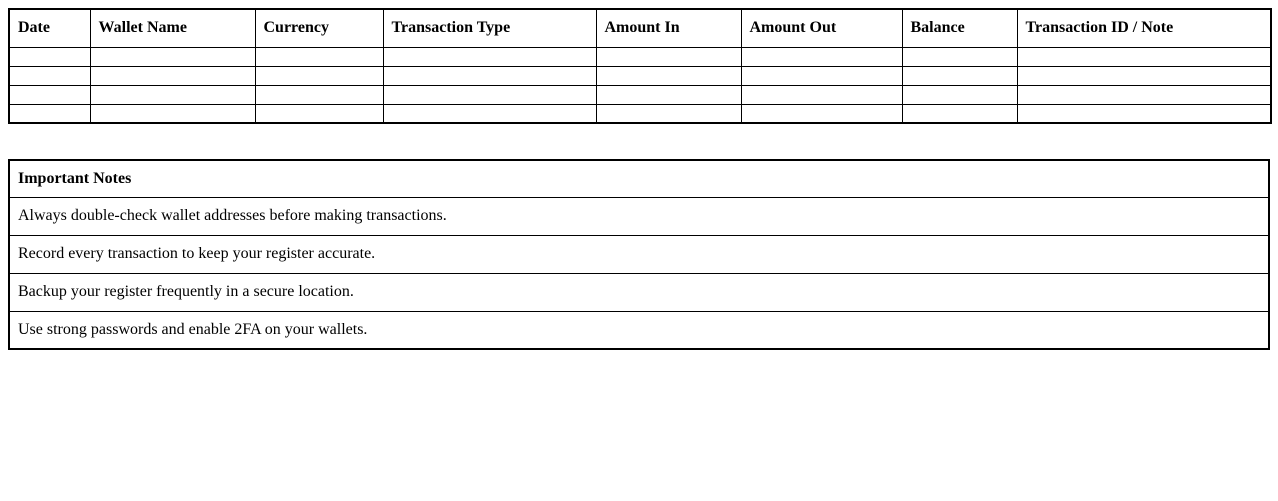  I want to click on column-header-amount-out: Amount Out, so click(821, 28).